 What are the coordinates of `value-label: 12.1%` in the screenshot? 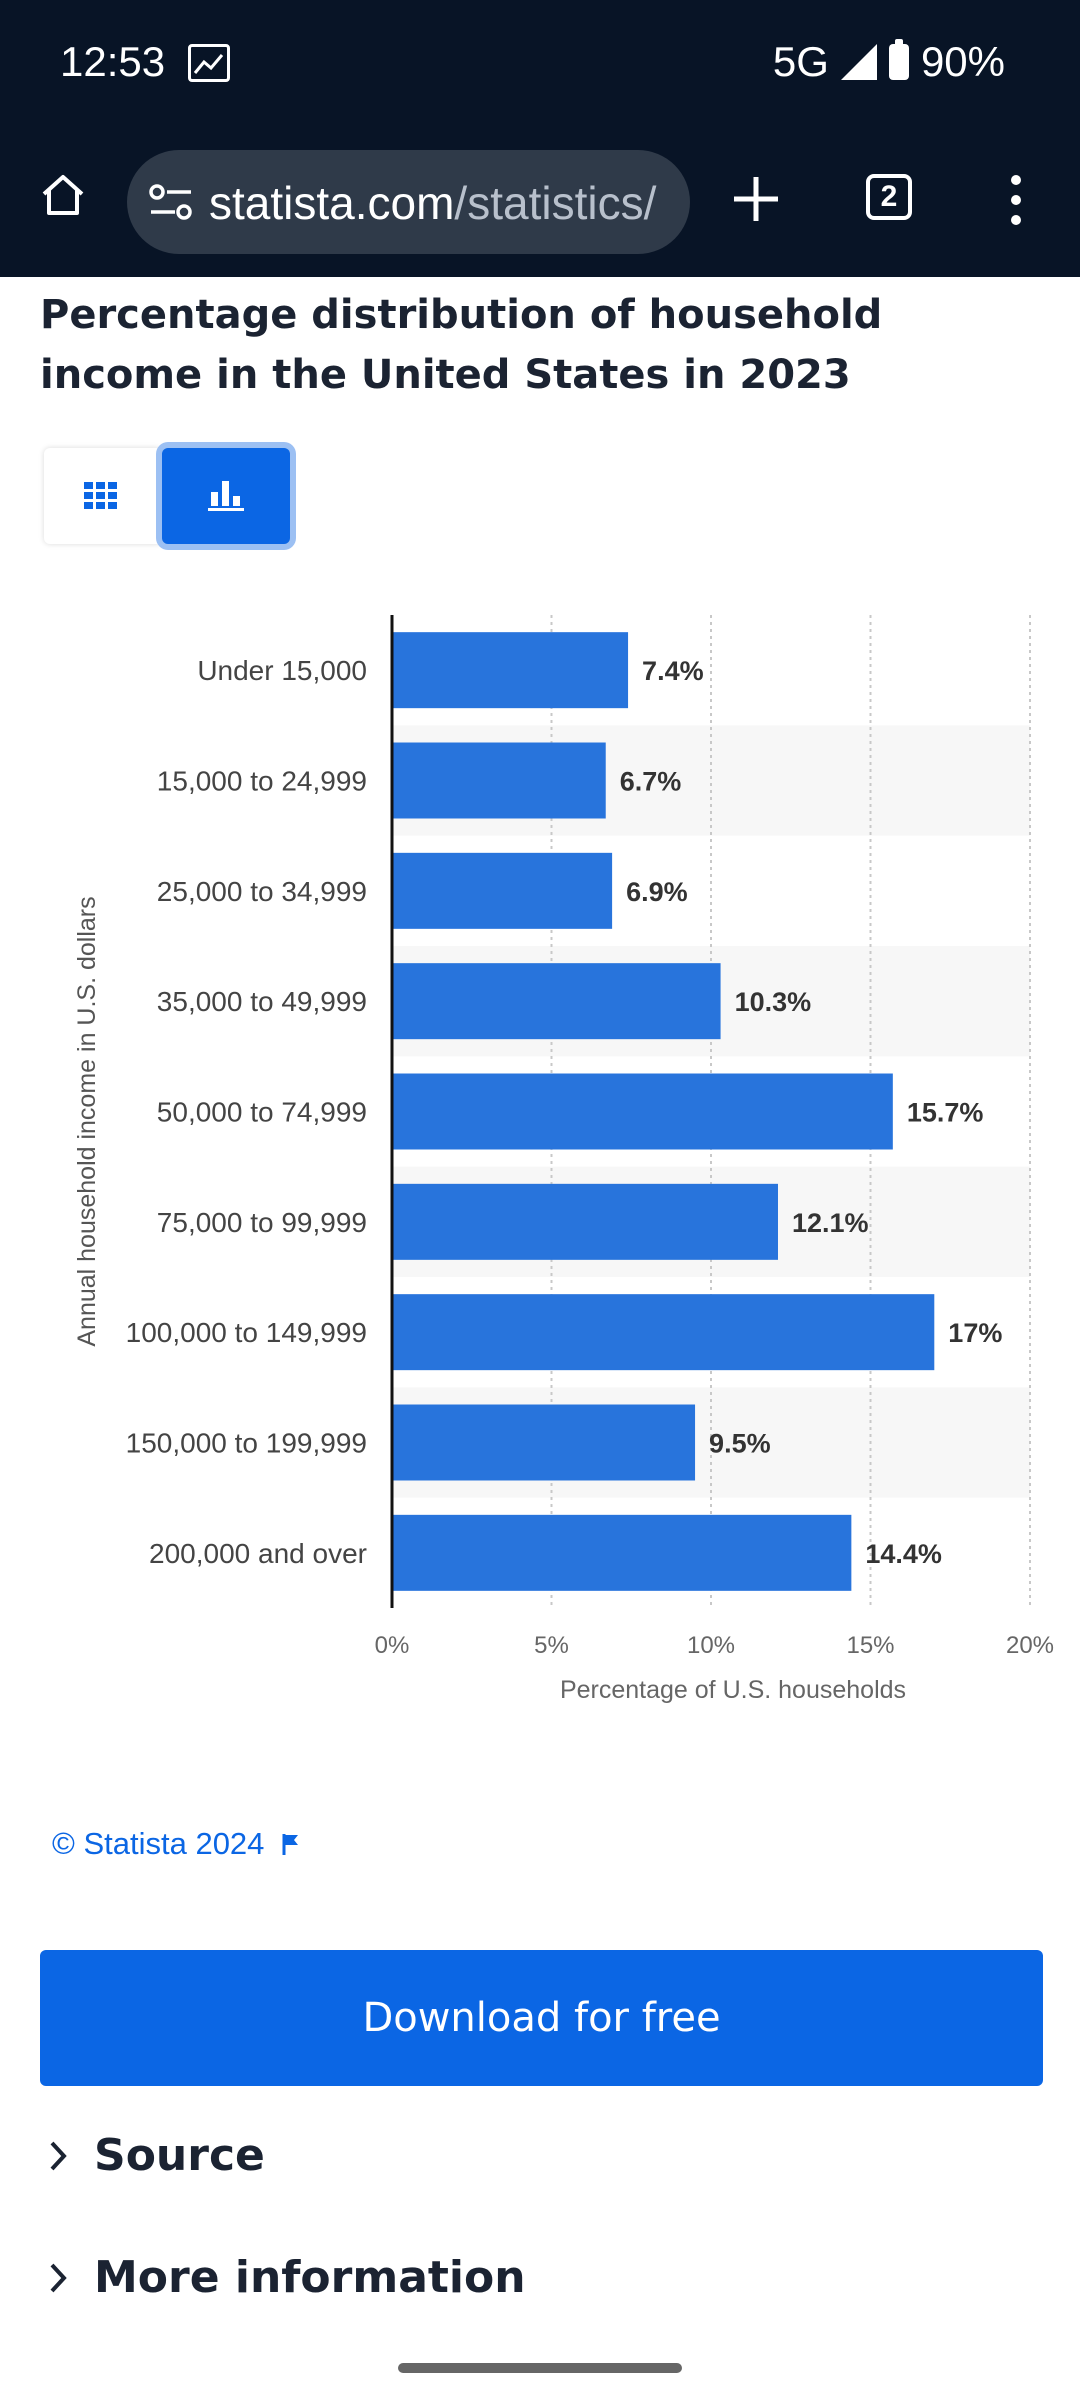 It's located at (830, 1223).